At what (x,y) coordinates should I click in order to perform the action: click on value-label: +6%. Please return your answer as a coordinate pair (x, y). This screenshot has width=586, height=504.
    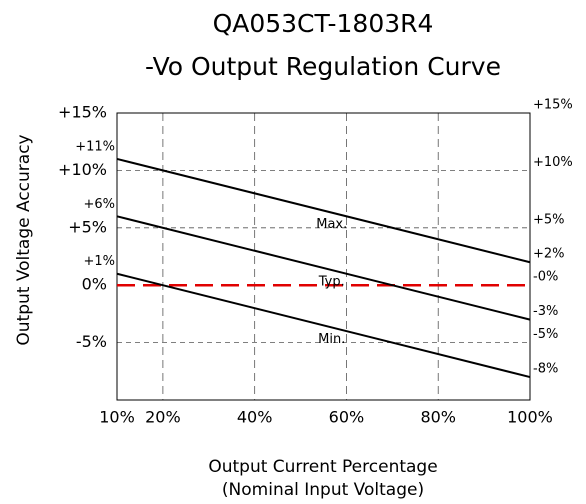
    Looking at the image, I should click on (99, 204).